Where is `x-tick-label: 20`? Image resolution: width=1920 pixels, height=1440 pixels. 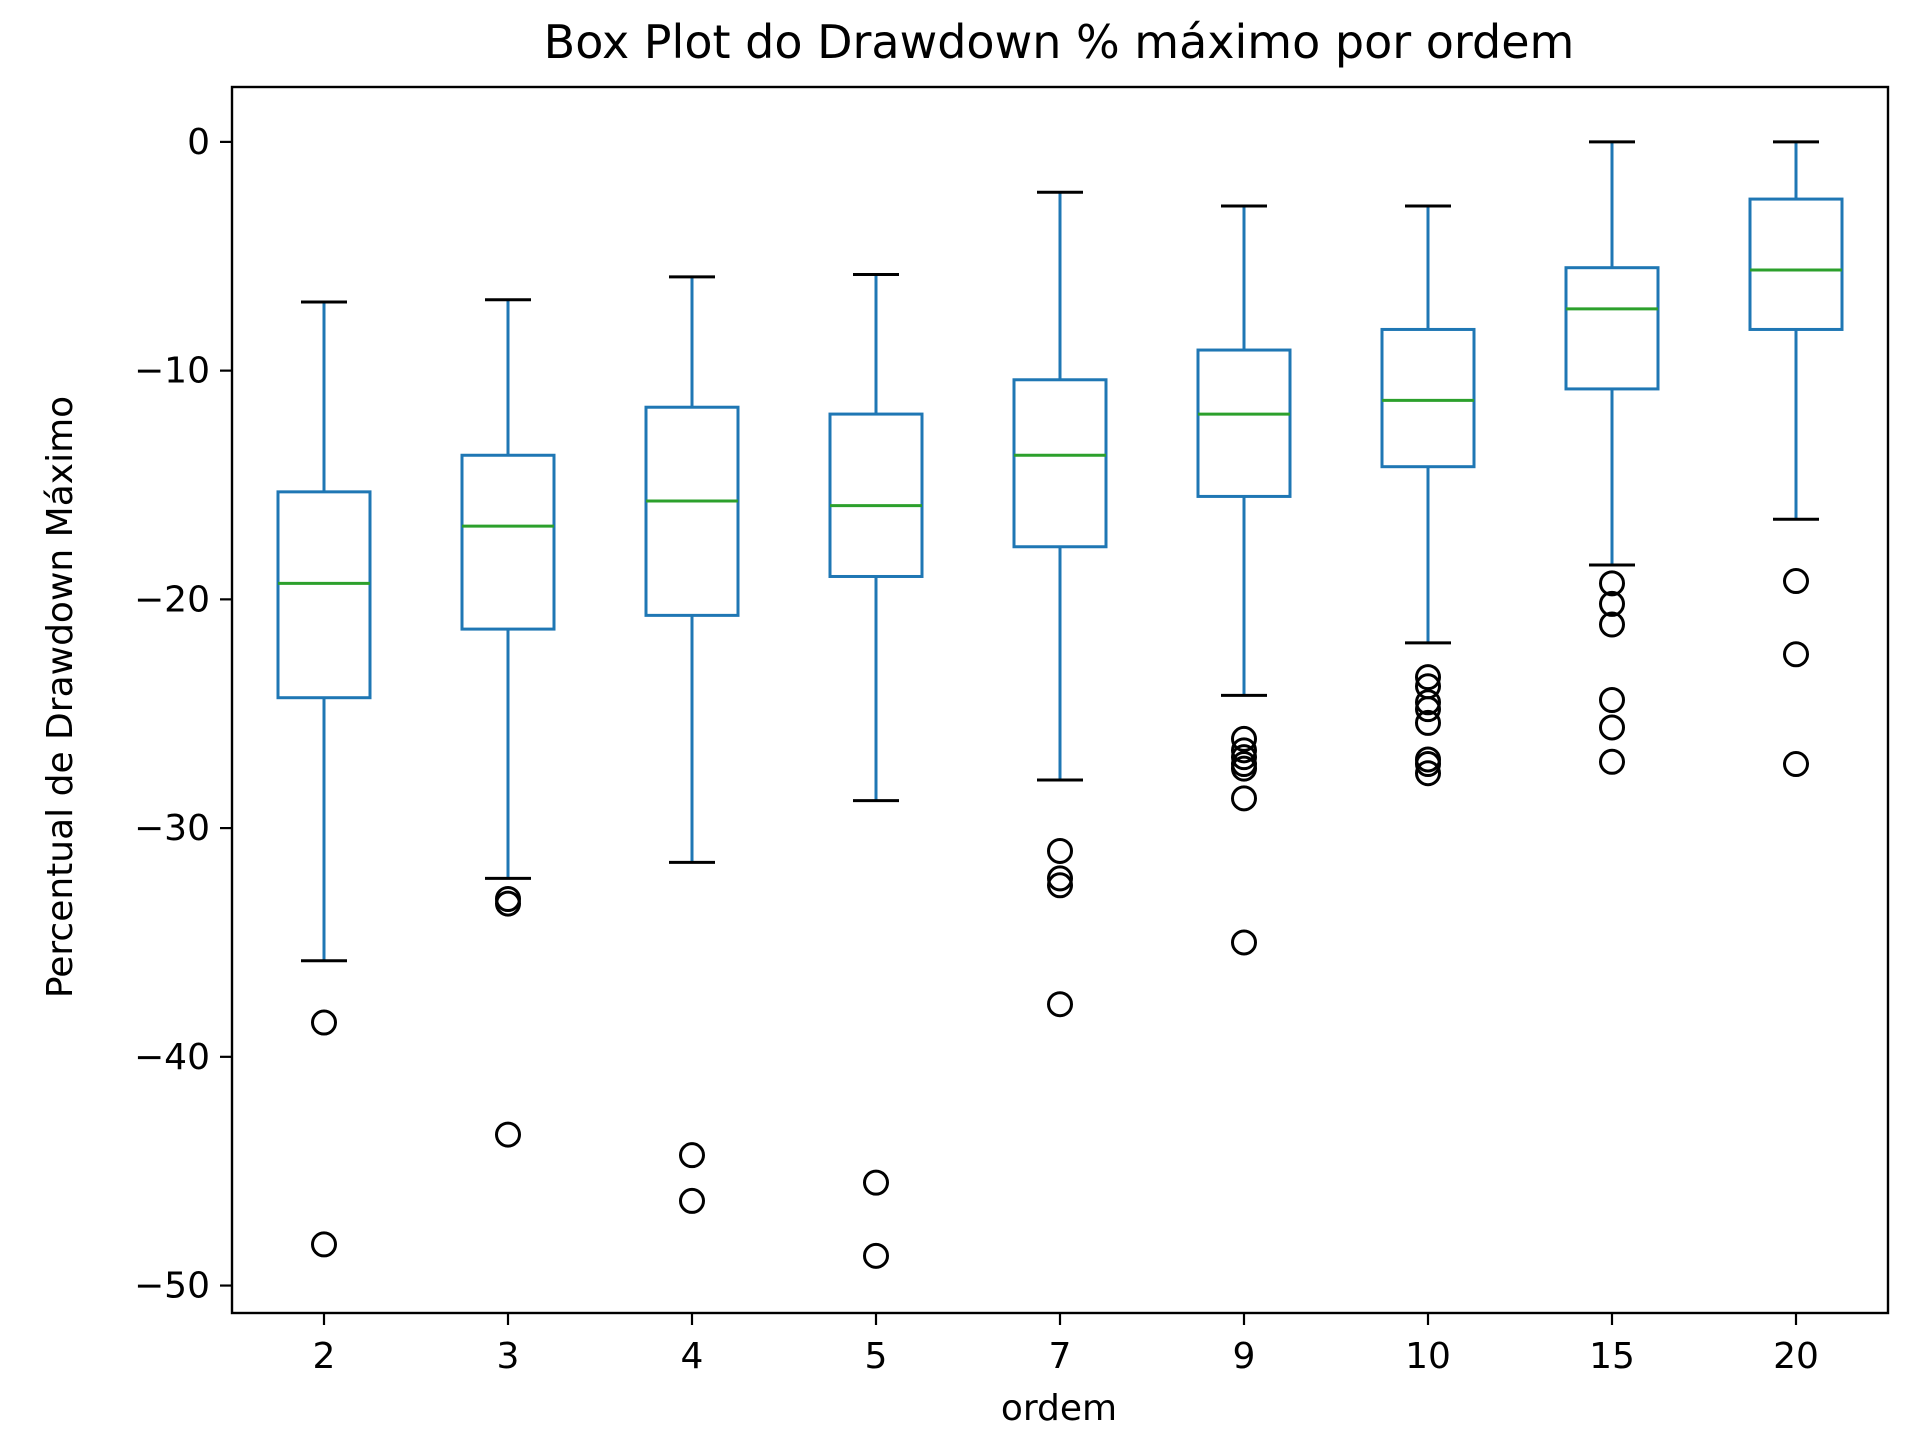
x-tick-label: 20 is located at coordinates (1796, 1356).